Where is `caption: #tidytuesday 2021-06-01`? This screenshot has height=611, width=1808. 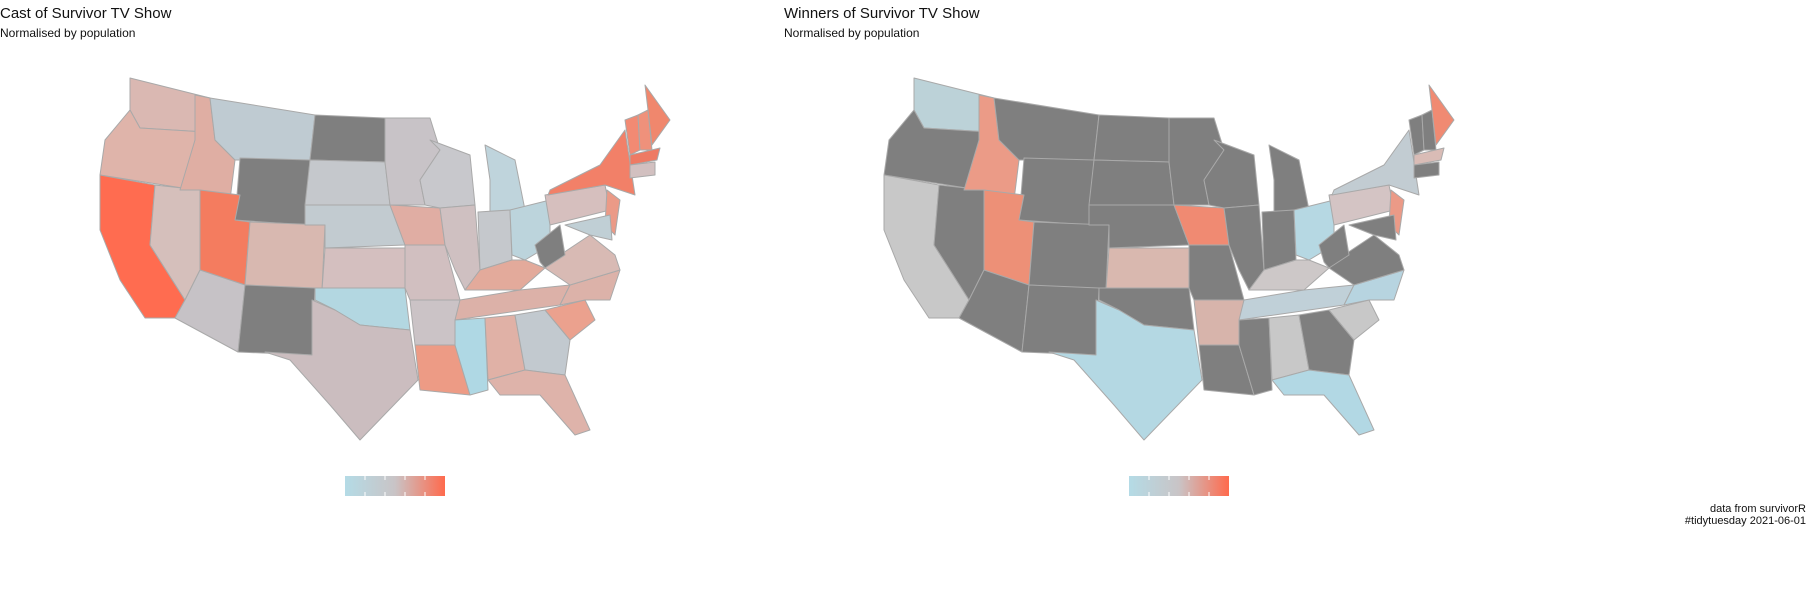 caption: #tidytuesday 2021-06-01 is located at coordinates (1745, 521).